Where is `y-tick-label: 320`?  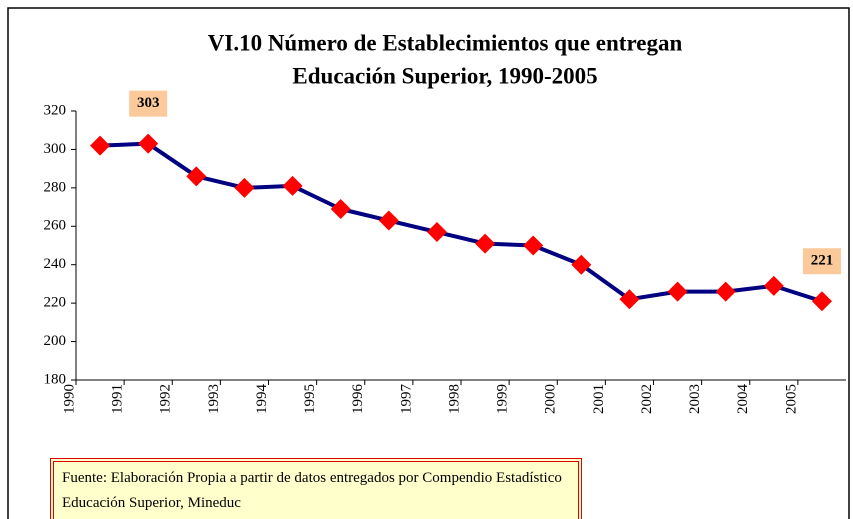
y-tick-label: 320 is located at coordinates (55, 110).